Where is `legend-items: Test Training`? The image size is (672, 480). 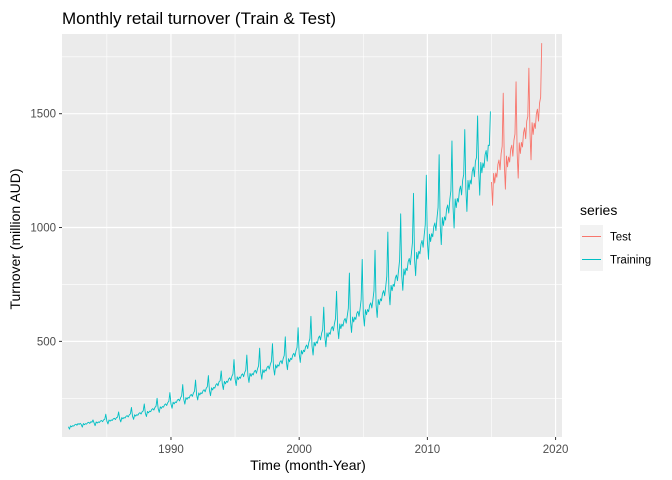 legend-items: Test Training is located at coordinates (615, 248).